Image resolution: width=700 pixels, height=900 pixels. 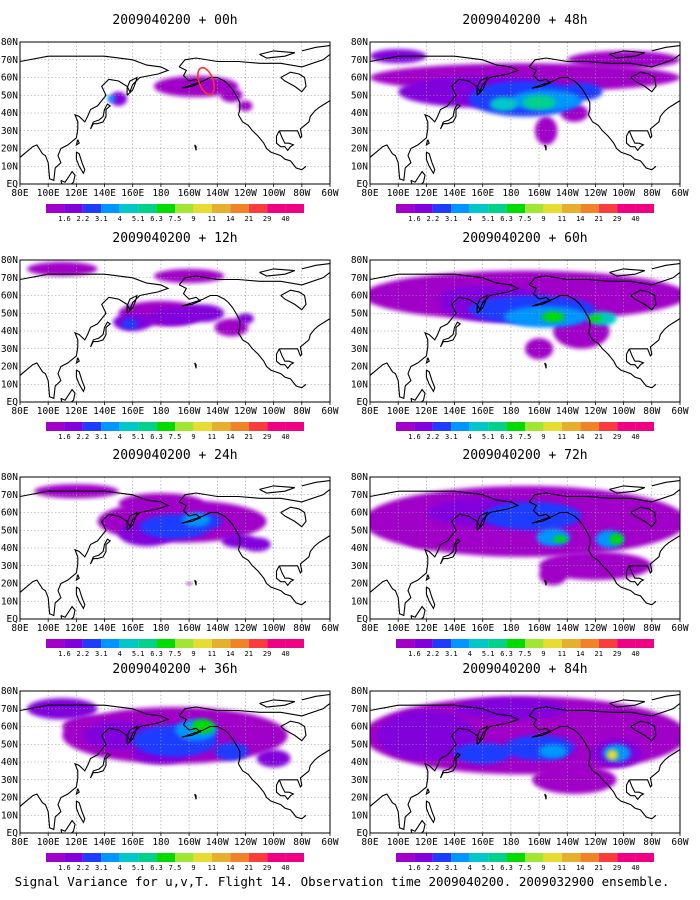 I want to click on map-frame, so click(x=175, y=548).